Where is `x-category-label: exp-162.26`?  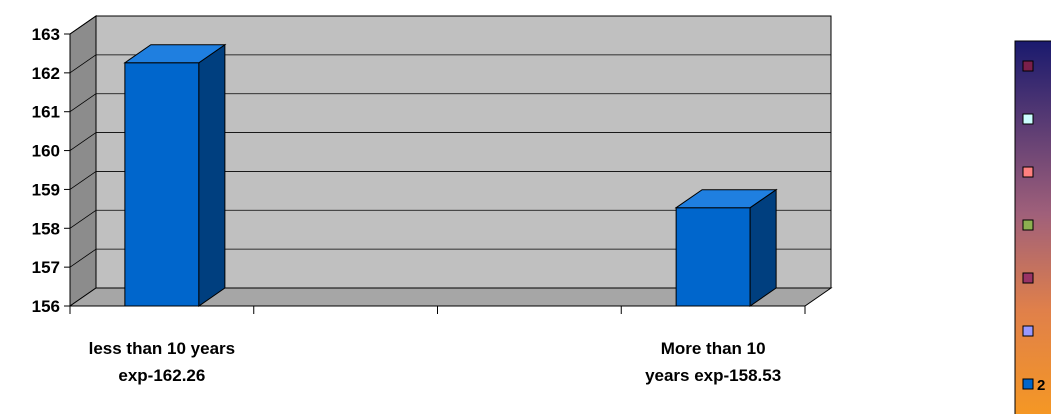
x-category-label: exp-162.26 is located at coordinates (161, 375).